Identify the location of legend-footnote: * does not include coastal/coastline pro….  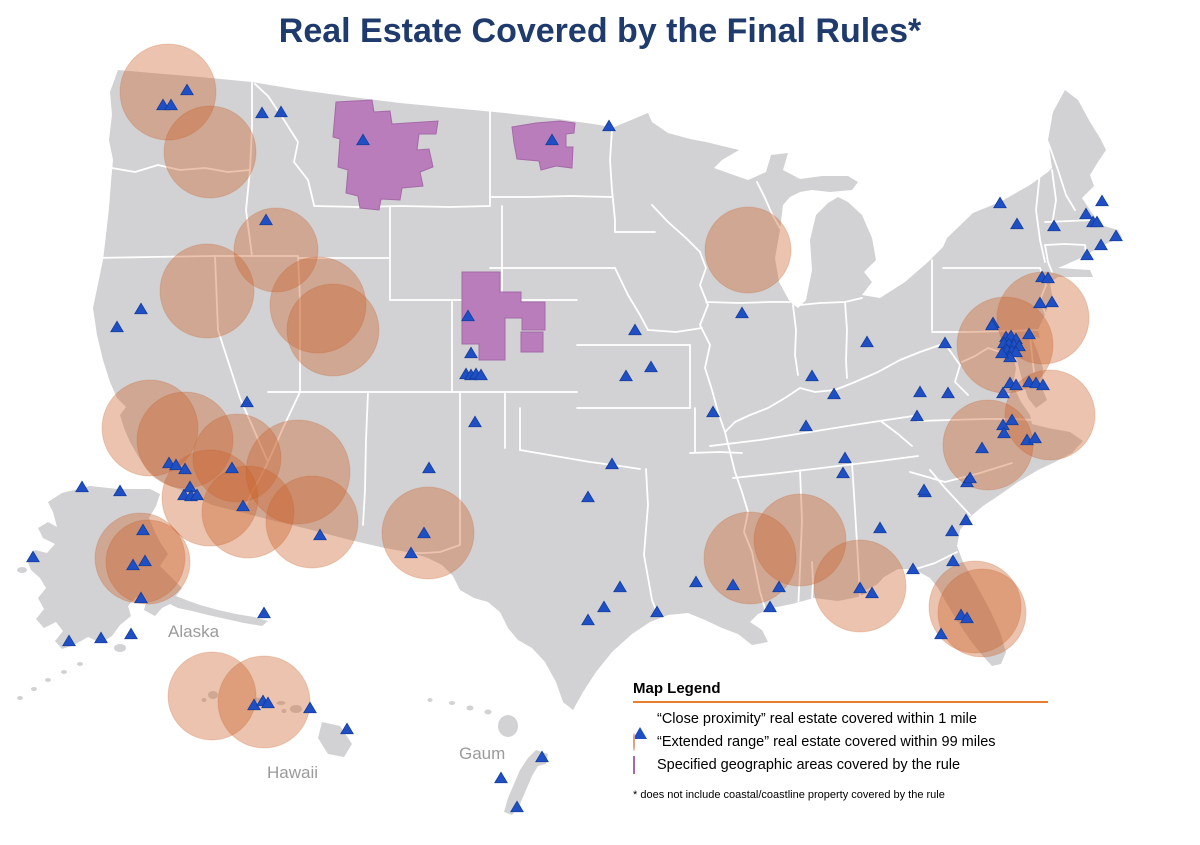
(789, 795).